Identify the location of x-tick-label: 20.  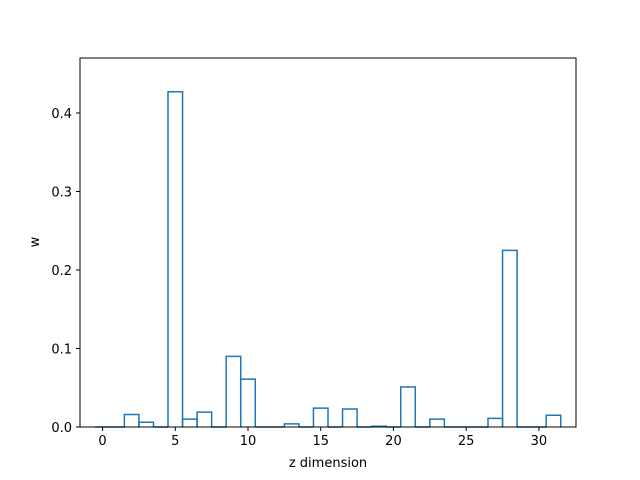
(393, 441).